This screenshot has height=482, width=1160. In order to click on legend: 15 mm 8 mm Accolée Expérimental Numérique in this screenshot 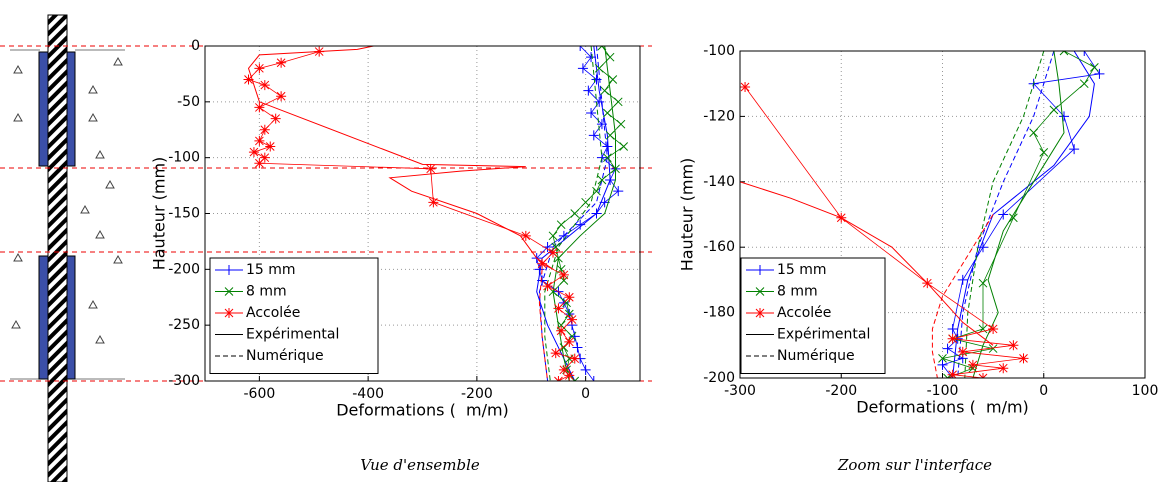, I will do `click(294, 315)`.